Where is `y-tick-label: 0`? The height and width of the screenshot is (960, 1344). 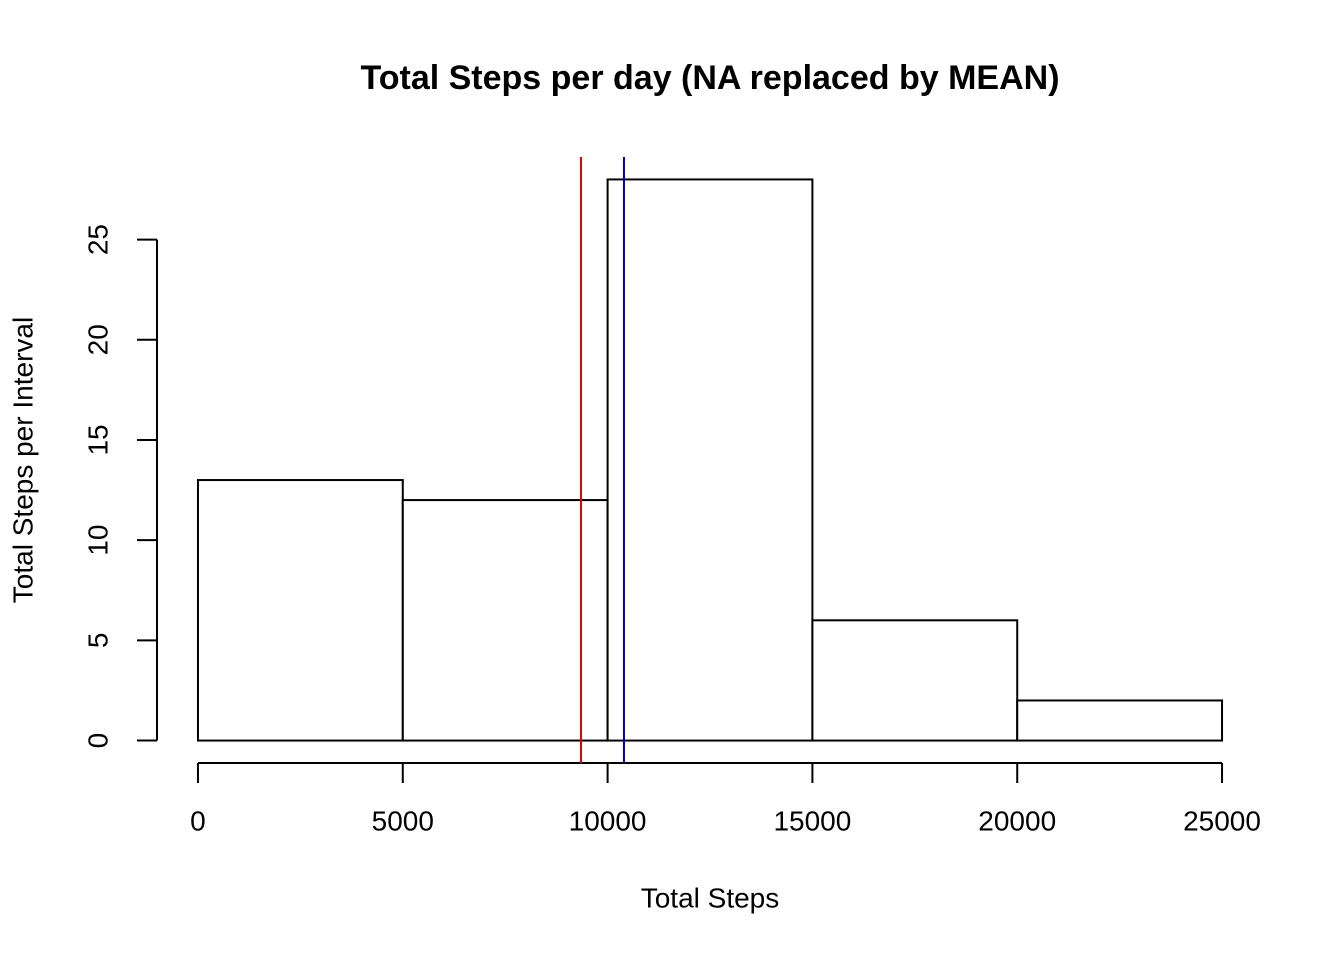 y-tick-label: 0 is located at coordinates (97, 741).